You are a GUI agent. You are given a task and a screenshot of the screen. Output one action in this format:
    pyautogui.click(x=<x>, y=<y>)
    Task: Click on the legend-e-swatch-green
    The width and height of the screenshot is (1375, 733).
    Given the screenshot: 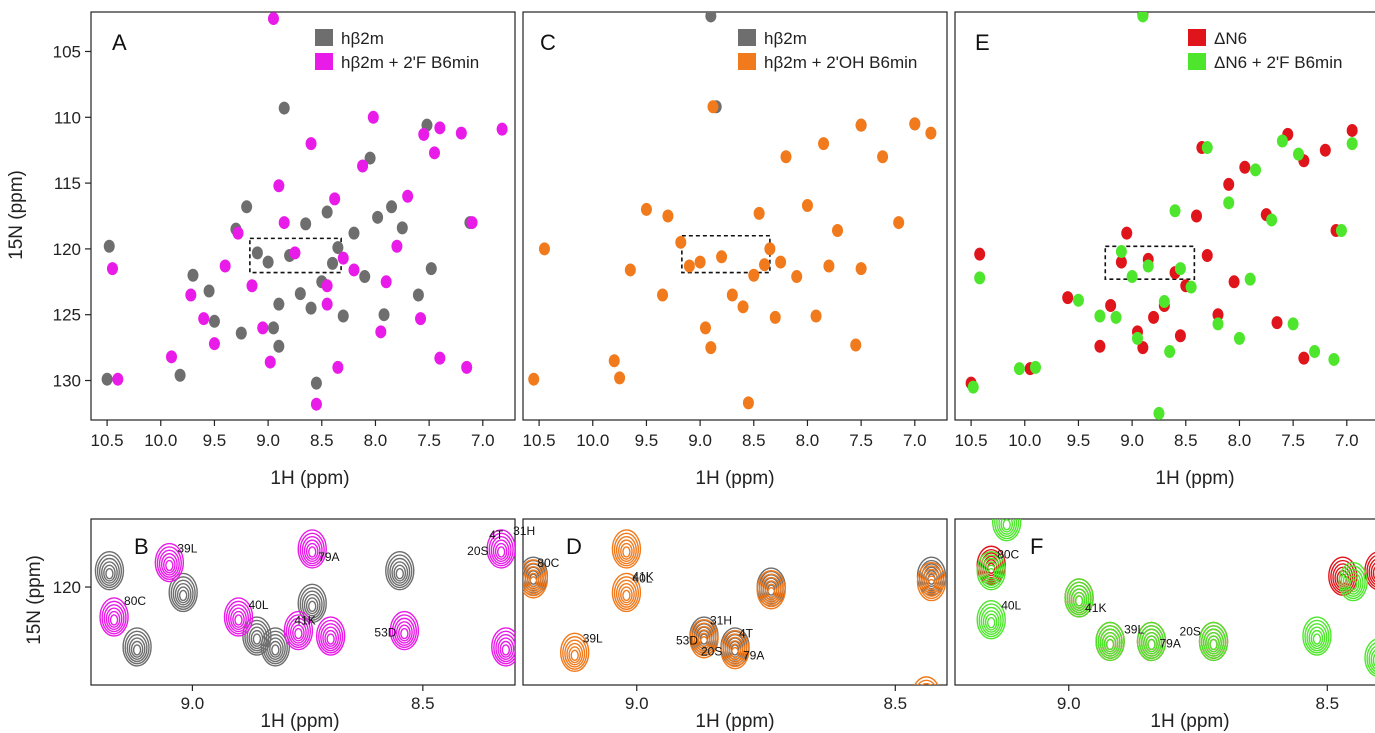 What is the action you would take?
    pyautogui.click(x=1197, y=61)
    